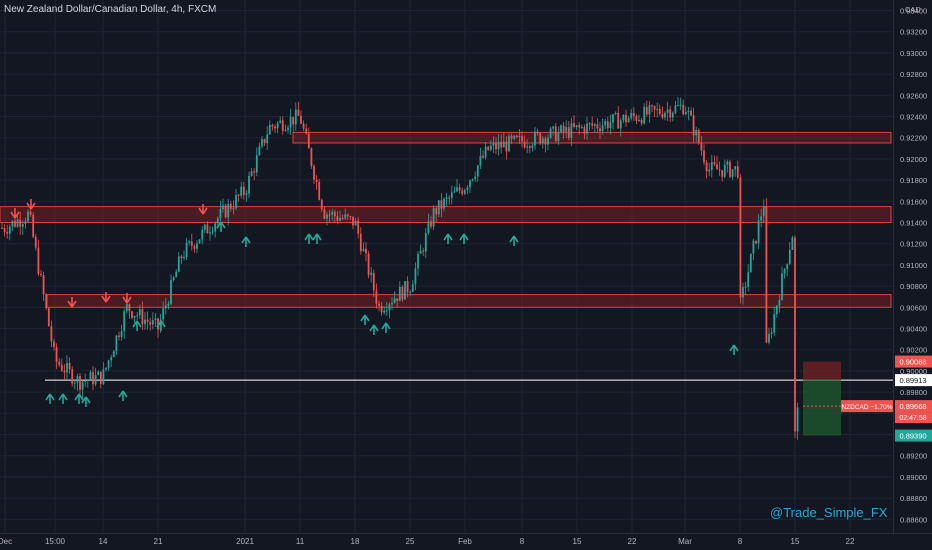 This screenshot has height=550, width=932. Describe the element at coordinates (6, 541) in the screenshot. I see `x-tick-label: Dec` at that location.